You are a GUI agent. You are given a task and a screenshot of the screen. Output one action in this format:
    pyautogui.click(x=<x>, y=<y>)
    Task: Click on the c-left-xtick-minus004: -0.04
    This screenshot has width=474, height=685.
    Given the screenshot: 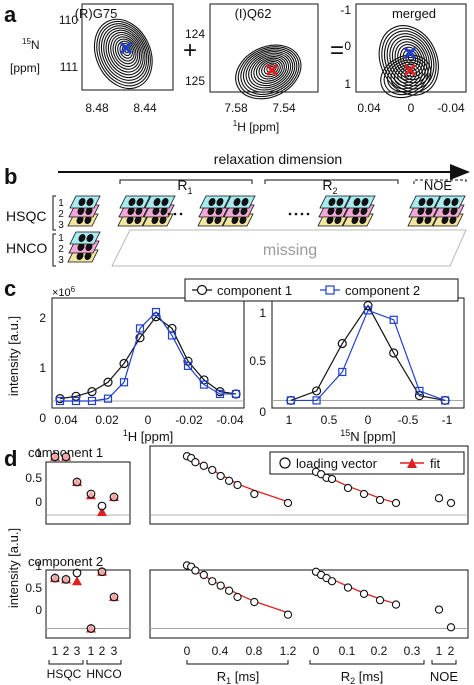 What is the action you would take?
    pyautogui.click(x=230, y=420)
    